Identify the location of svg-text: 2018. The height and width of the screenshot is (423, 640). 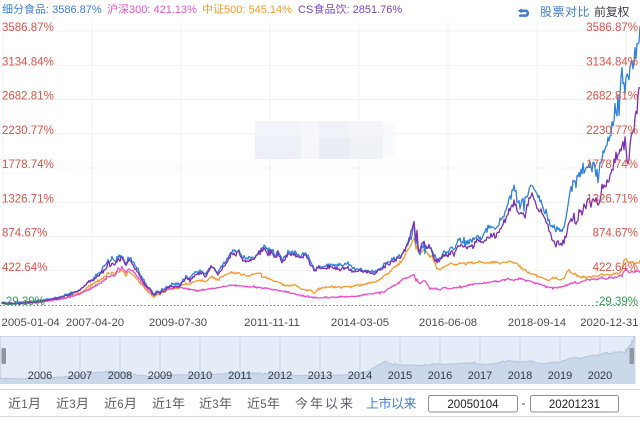
(520, 376).